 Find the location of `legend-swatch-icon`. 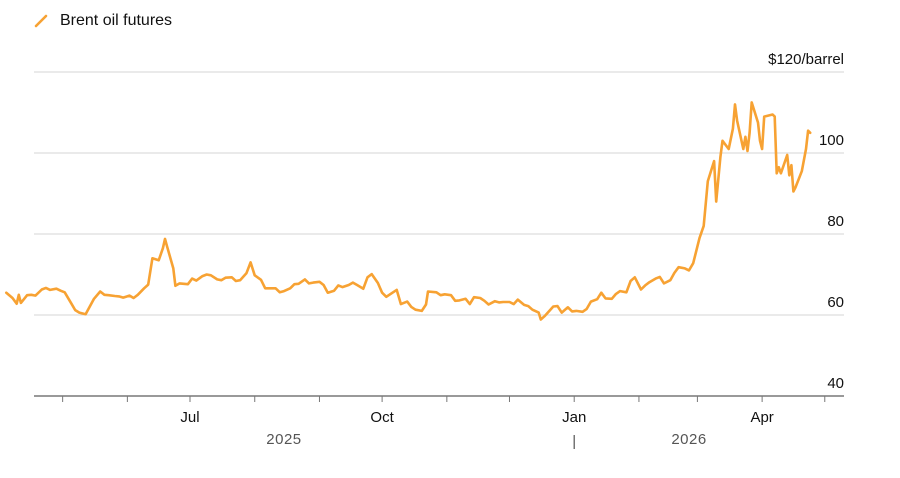

legend-swatch-icon is located at coordinates (41, 21).